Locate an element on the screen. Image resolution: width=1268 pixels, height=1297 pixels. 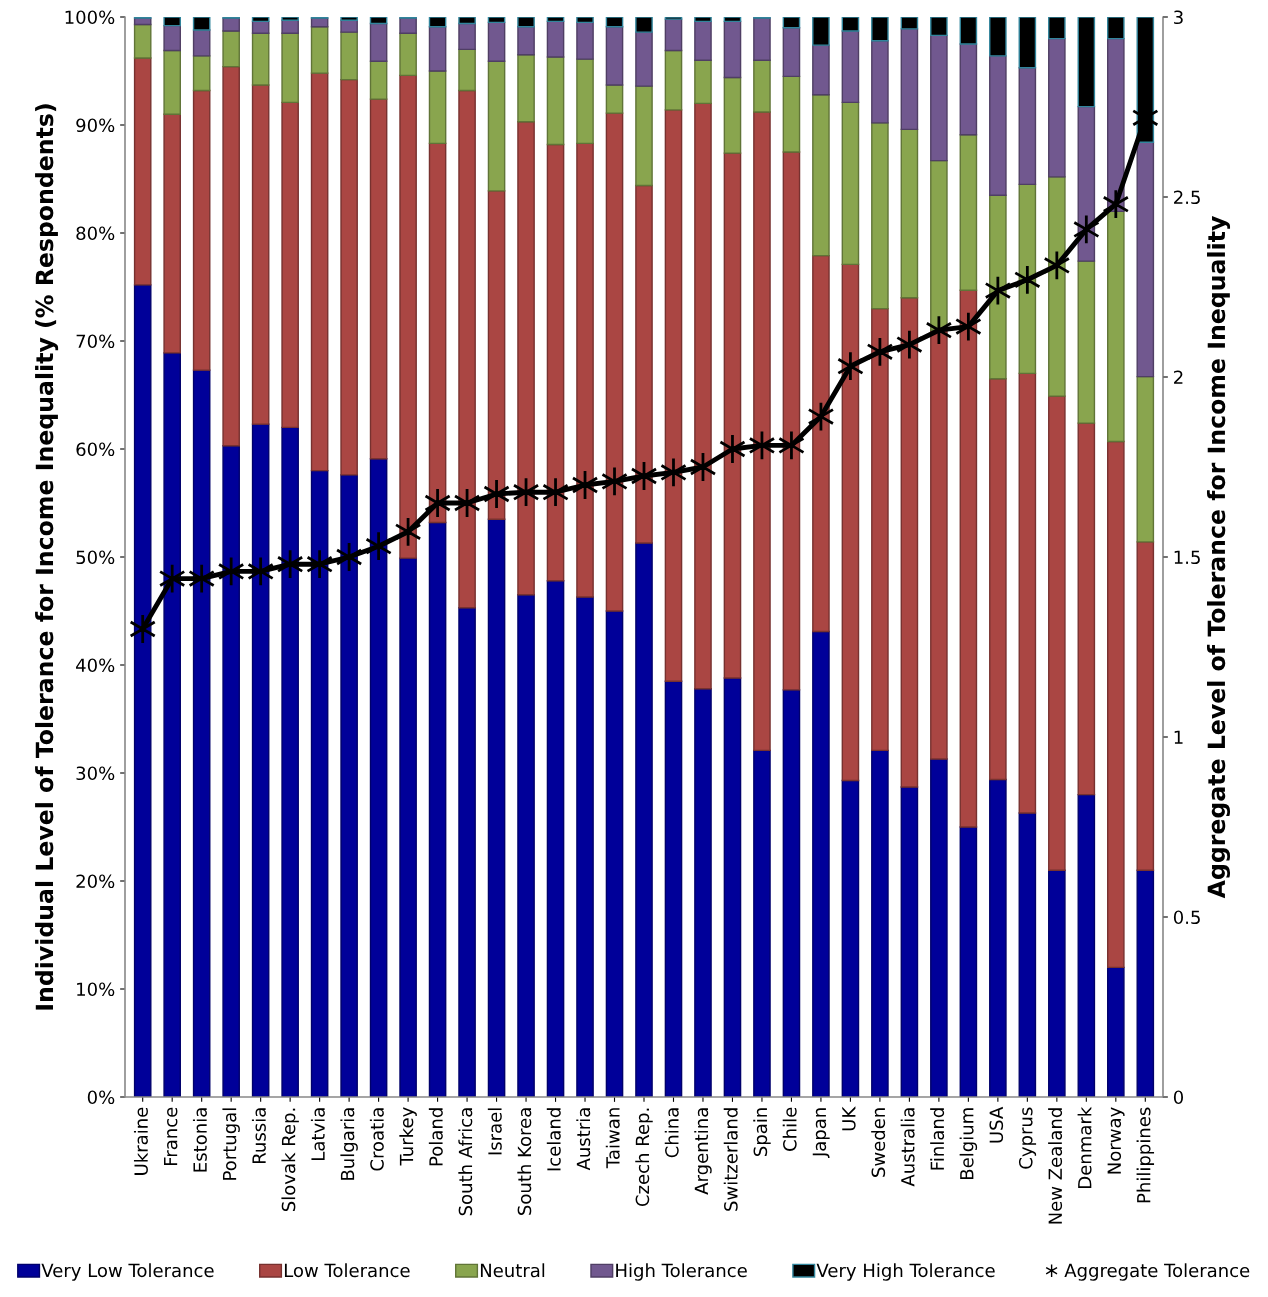
y2-tick-label: 0 is located at coordinates (1178, 1097).